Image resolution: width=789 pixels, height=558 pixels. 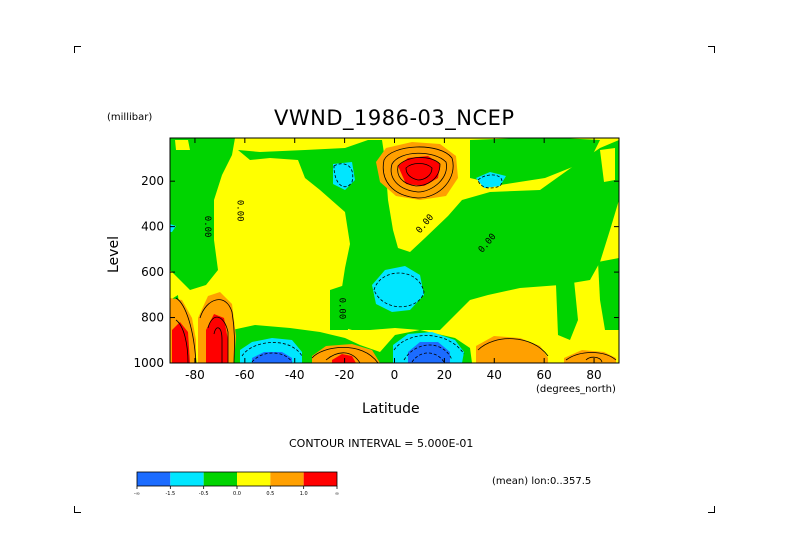 What do you see at coordinates (77, 49) in the screenshot?
I see `corner-mark-top-left` at bounding box center [77, 49].